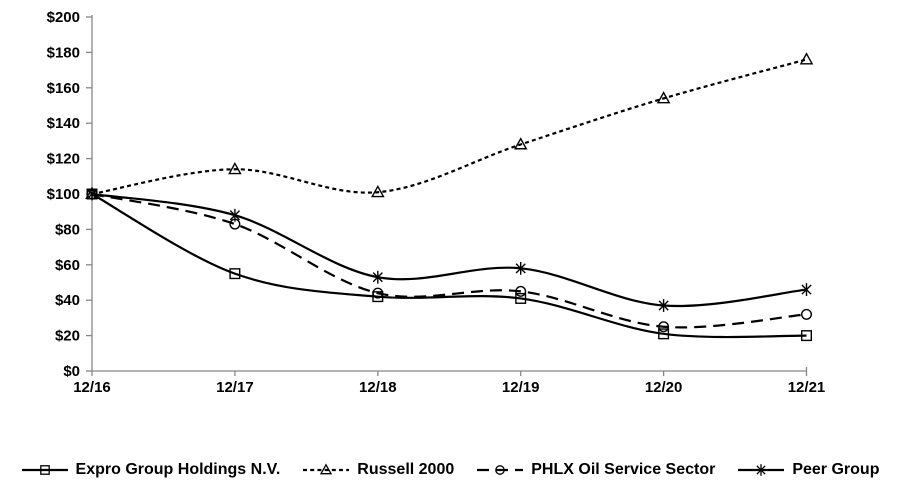 This screenshot has width=900, height=492. What do you see at coordinates (378, 387) in the screenshot?
I see `x-tick-label: 12/18` at bounding box center [378, 387].